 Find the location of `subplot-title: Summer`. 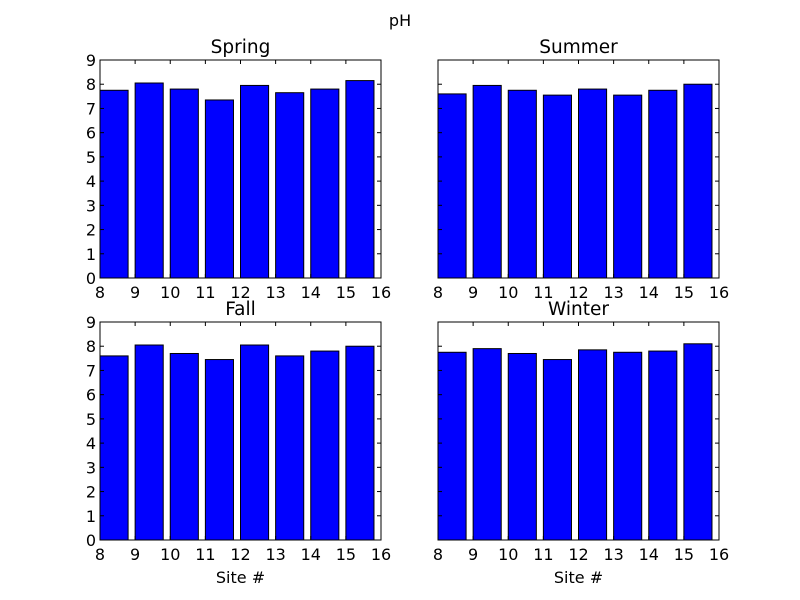

subplot-title: Summer is located at coordinates (578, 47).